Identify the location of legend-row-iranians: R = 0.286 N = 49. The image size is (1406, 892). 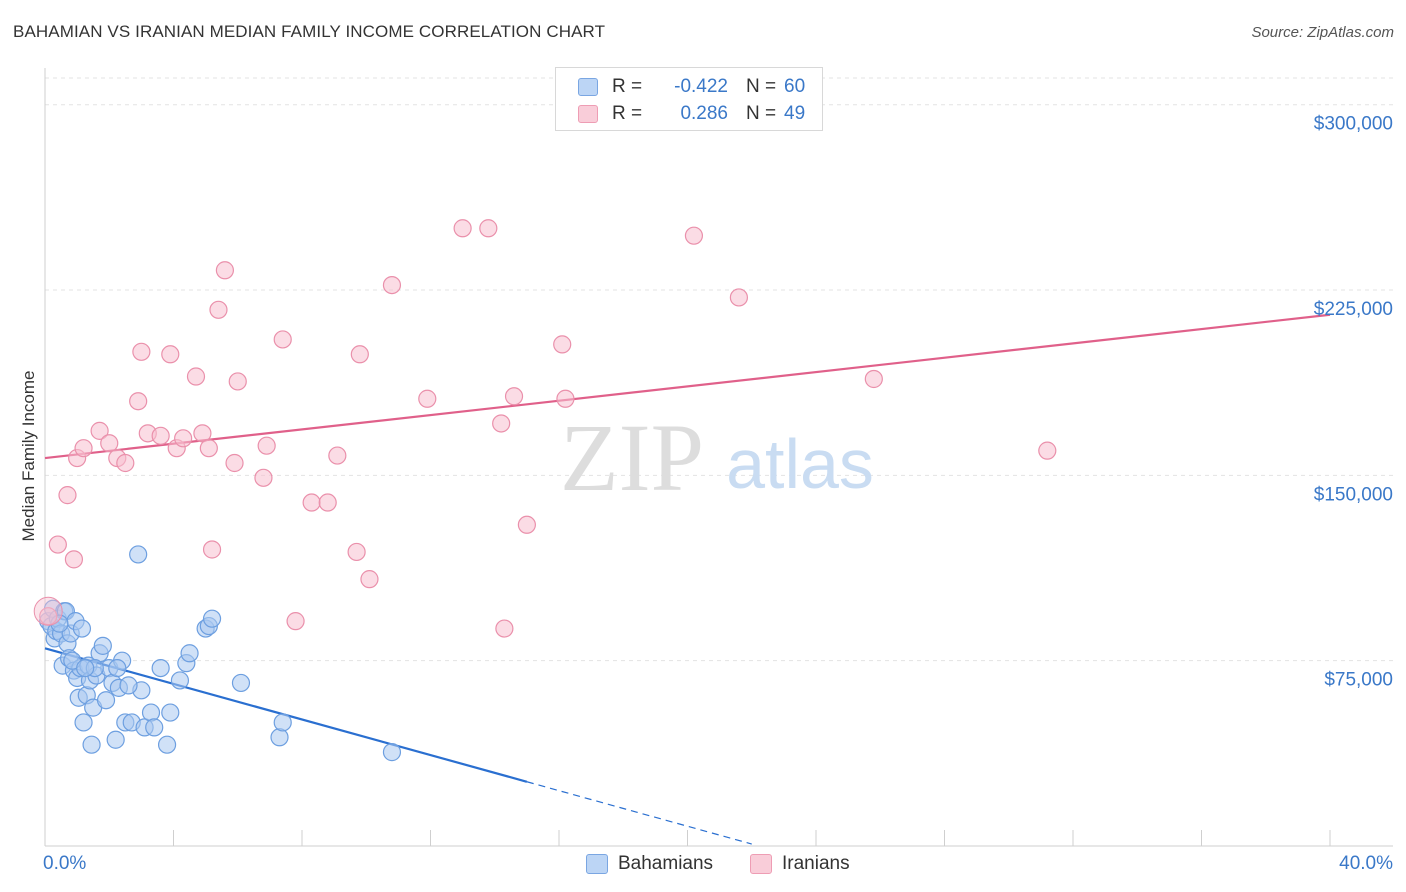
(691, 114).